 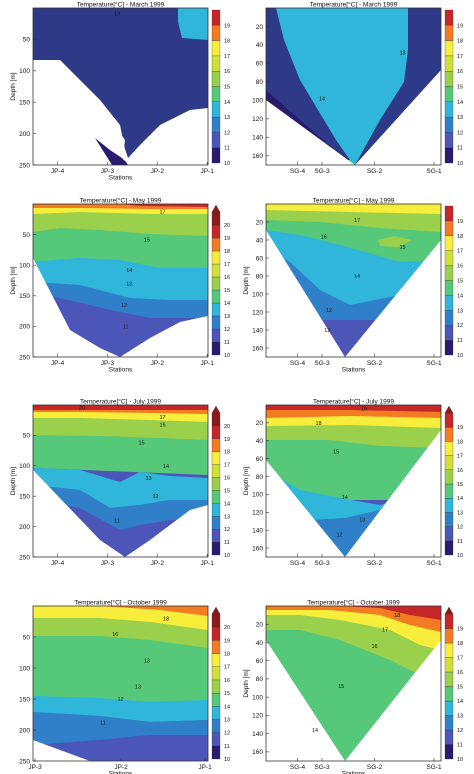 What do you see at coordinates (120, 280) in the screenshot?
I see `panel-jp-may` at bounding box center [120, 280].